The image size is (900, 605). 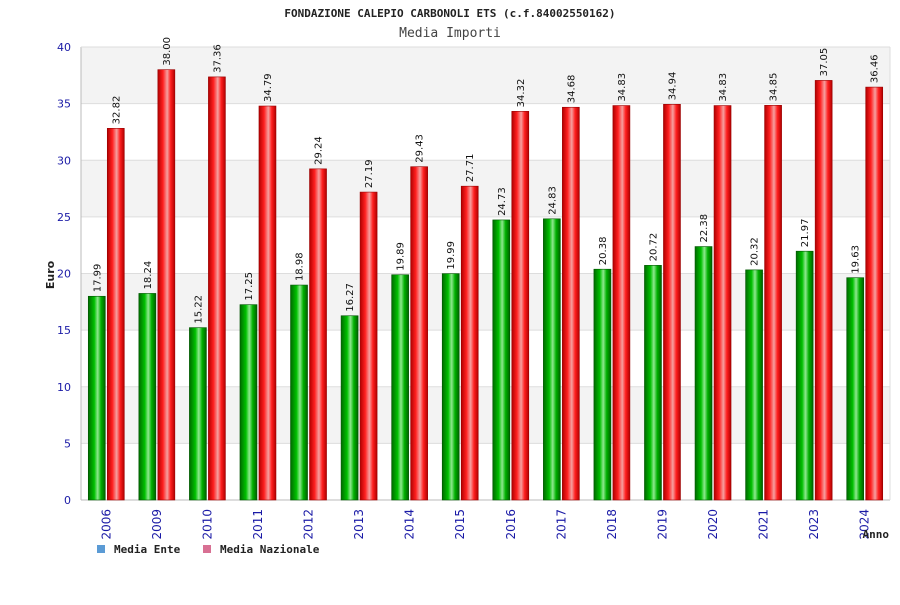 I want to click on bar-media-ente-2018, so click(x=602, y=384).